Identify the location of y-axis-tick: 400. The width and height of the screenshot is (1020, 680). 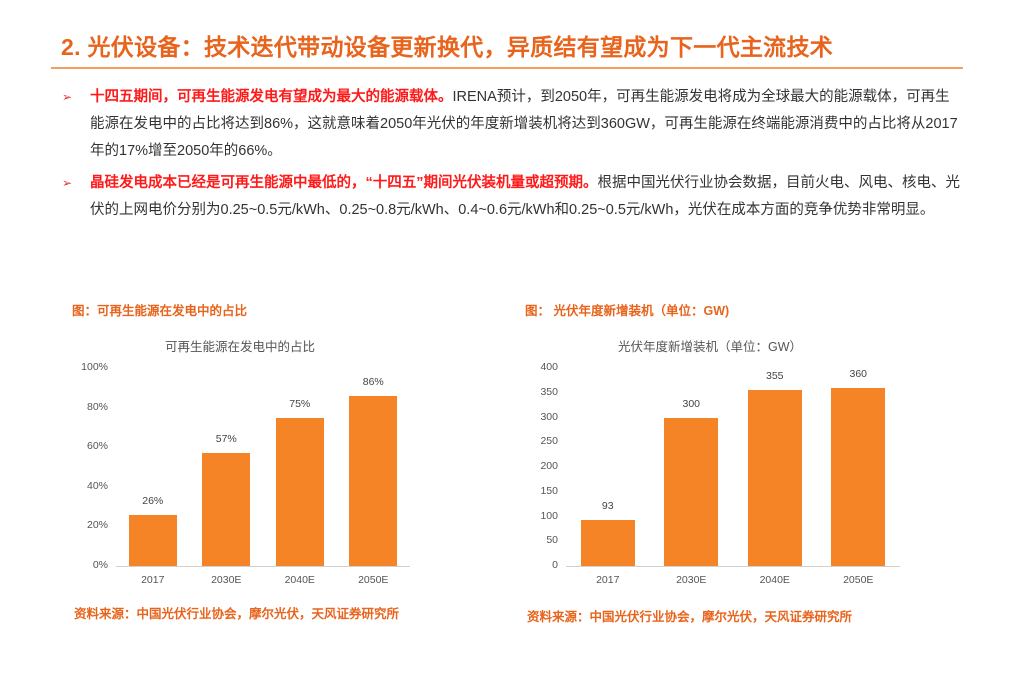
(549, 367).